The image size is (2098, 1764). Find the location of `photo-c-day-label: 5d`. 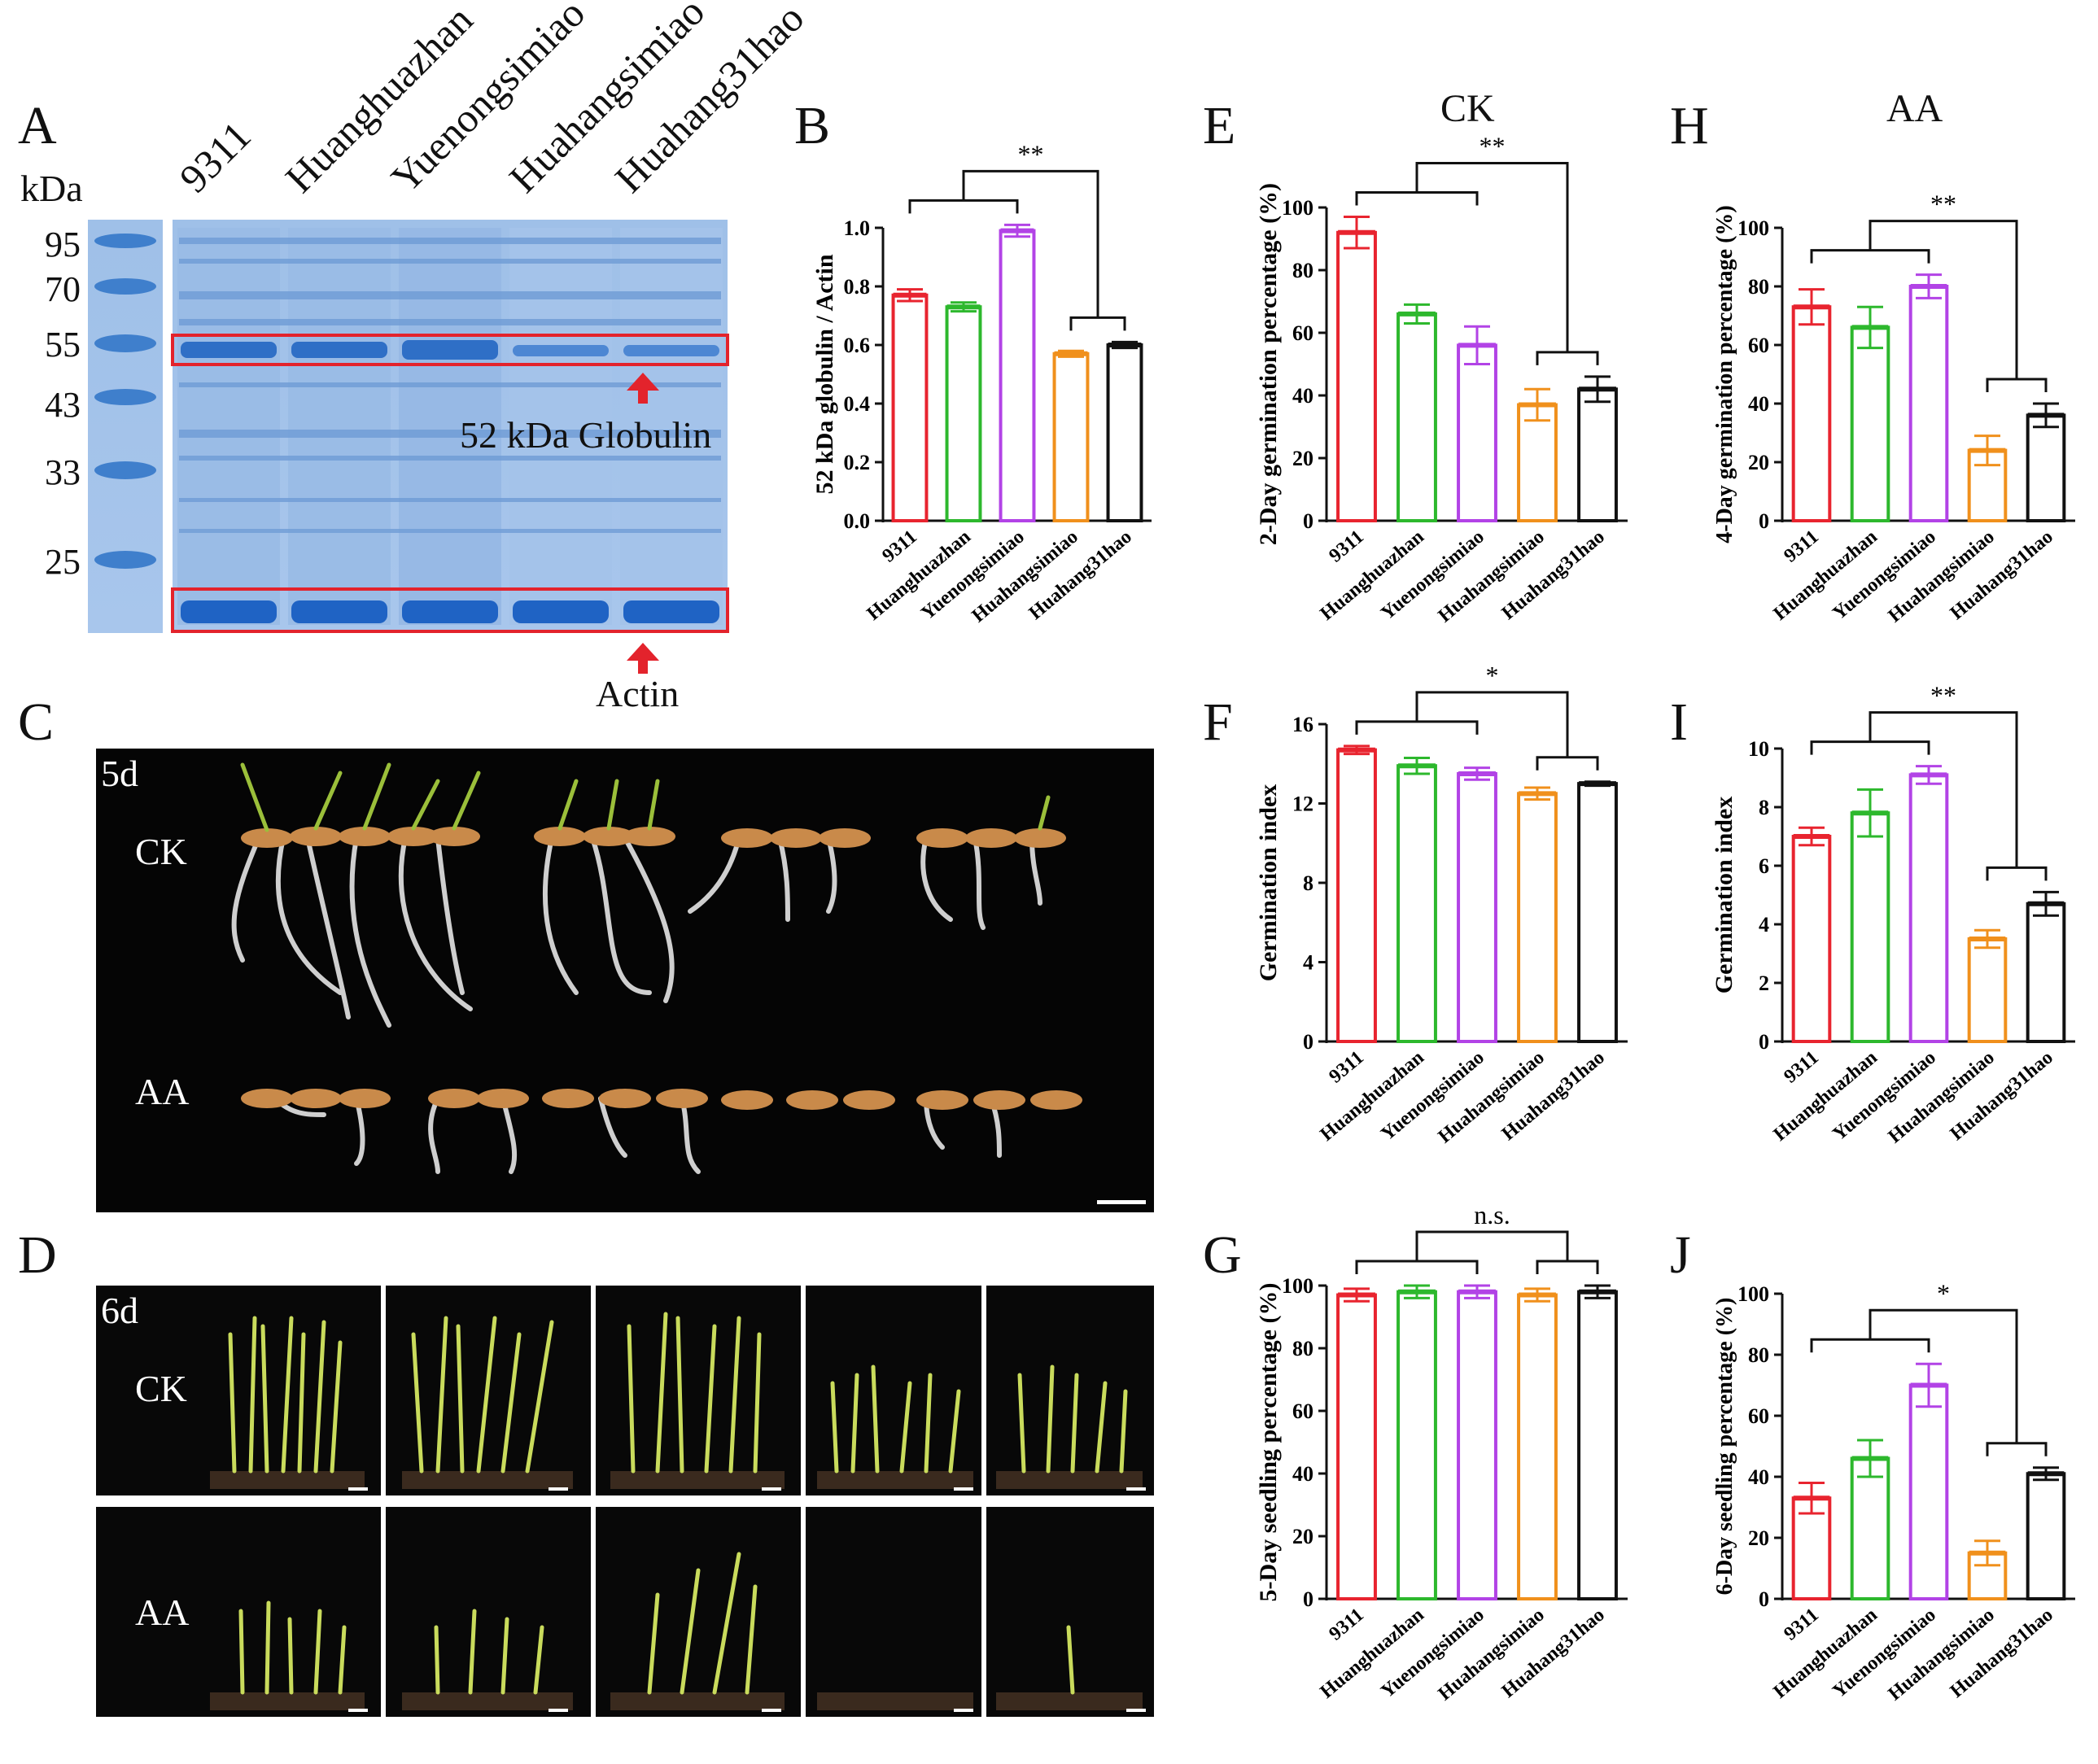

photo-c-day-label: 5d is located at coordinates (119, 773).